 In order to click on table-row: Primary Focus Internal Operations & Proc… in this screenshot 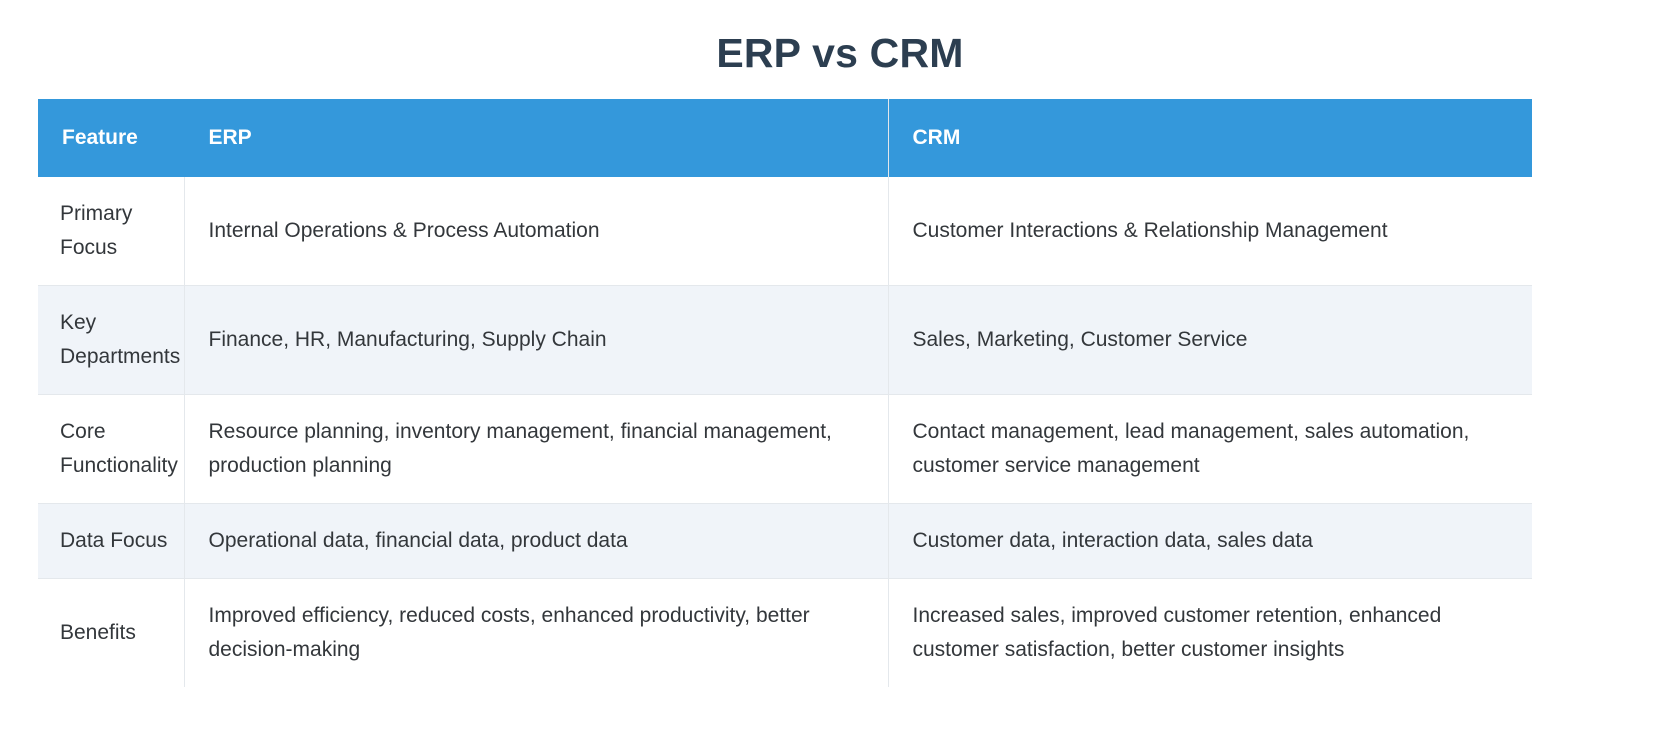, I will do `click(785, 232)`.